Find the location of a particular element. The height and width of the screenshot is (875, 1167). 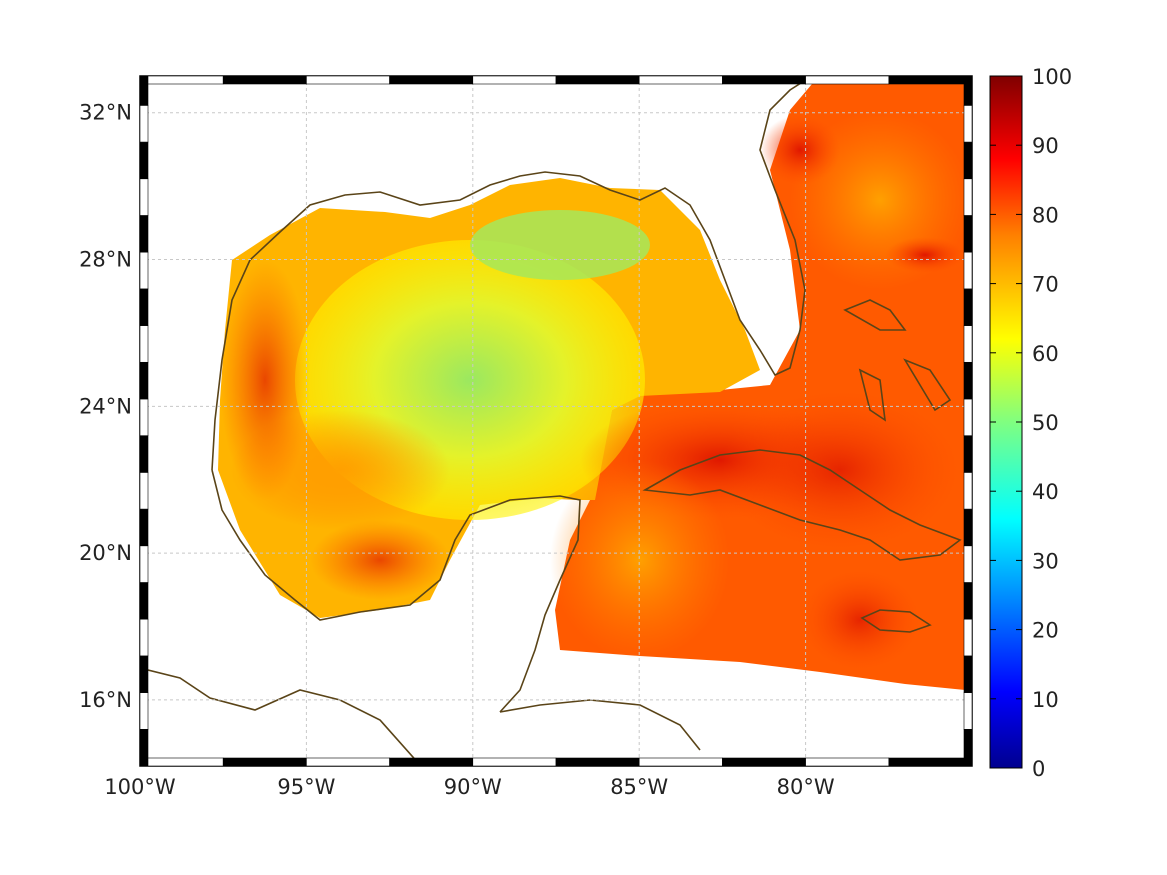

mexico-coastline is located at coordinates (396, 591).